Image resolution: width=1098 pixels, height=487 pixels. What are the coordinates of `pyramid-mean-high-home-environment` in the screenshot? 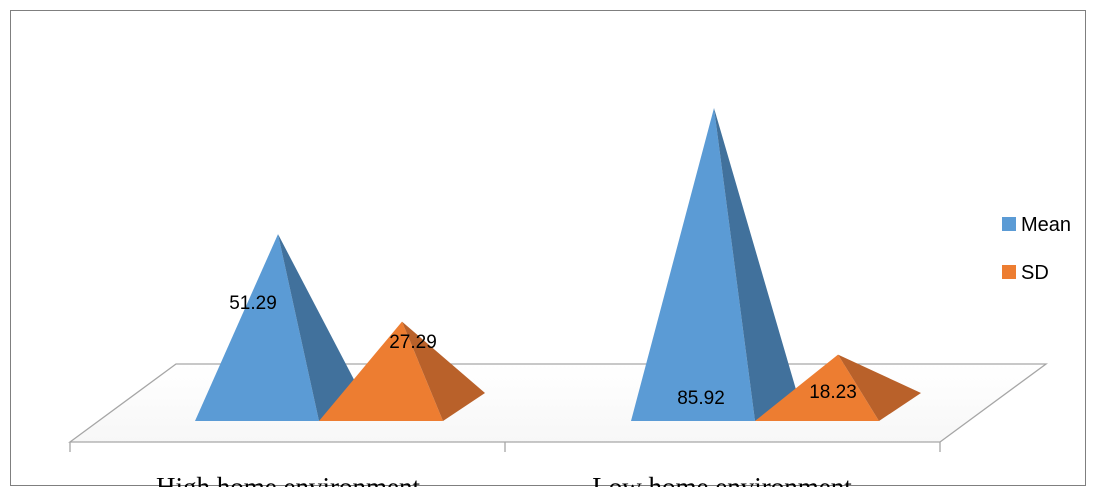 It's located at (278, 327).